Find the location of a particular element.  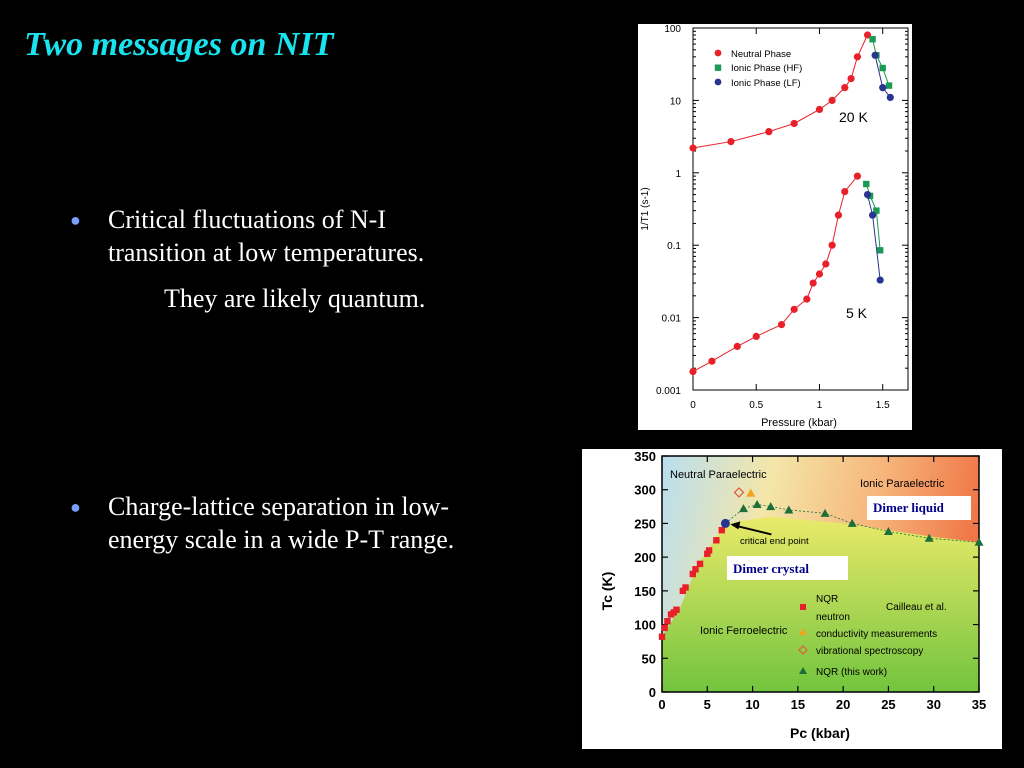

bullet-line: energy scale in a wide P-T range. is located at coordinates (281, 540).